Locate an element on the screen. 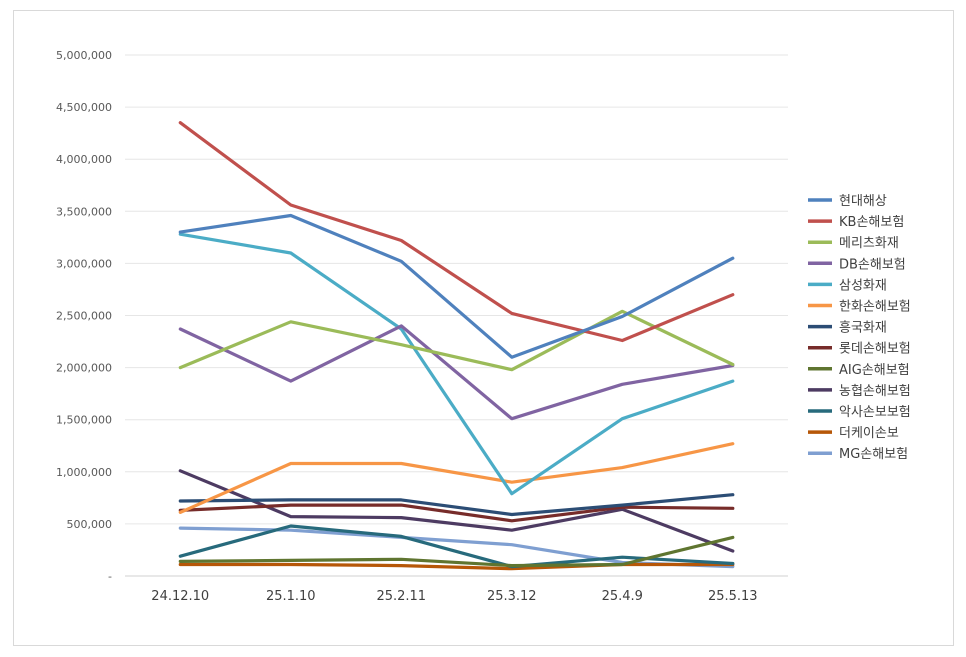  x-tick-label: 25.1.10 is located at coordinates (291, 596).